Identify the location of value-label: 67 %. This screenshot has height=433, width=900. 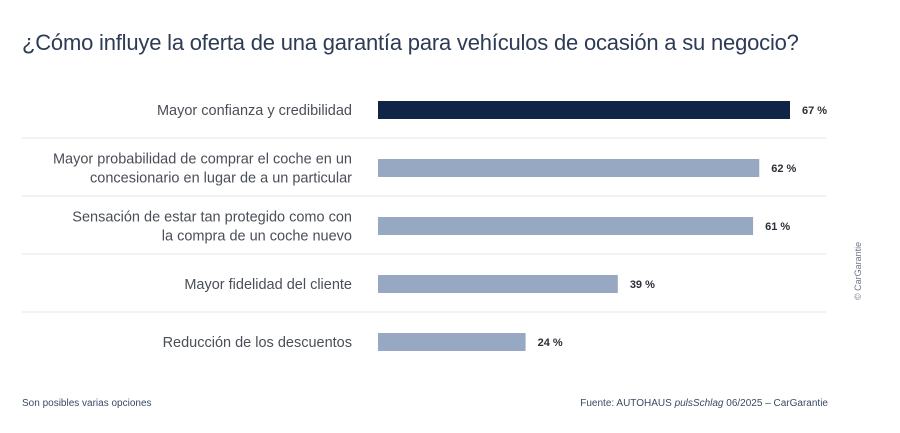
(814, 111).